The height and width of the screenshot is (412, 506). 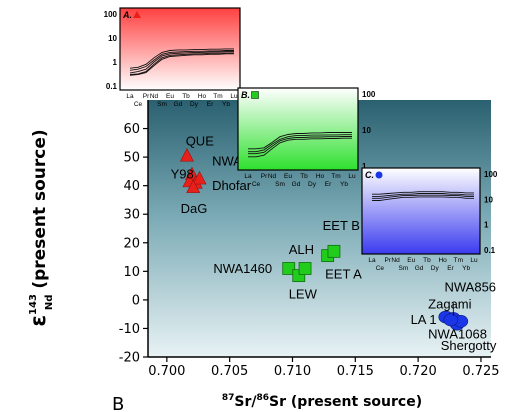 What do you see at coordinates (38, 321) in the screenshot?
I see `y-label-prefix: ε` at bounding box center [38, 321].